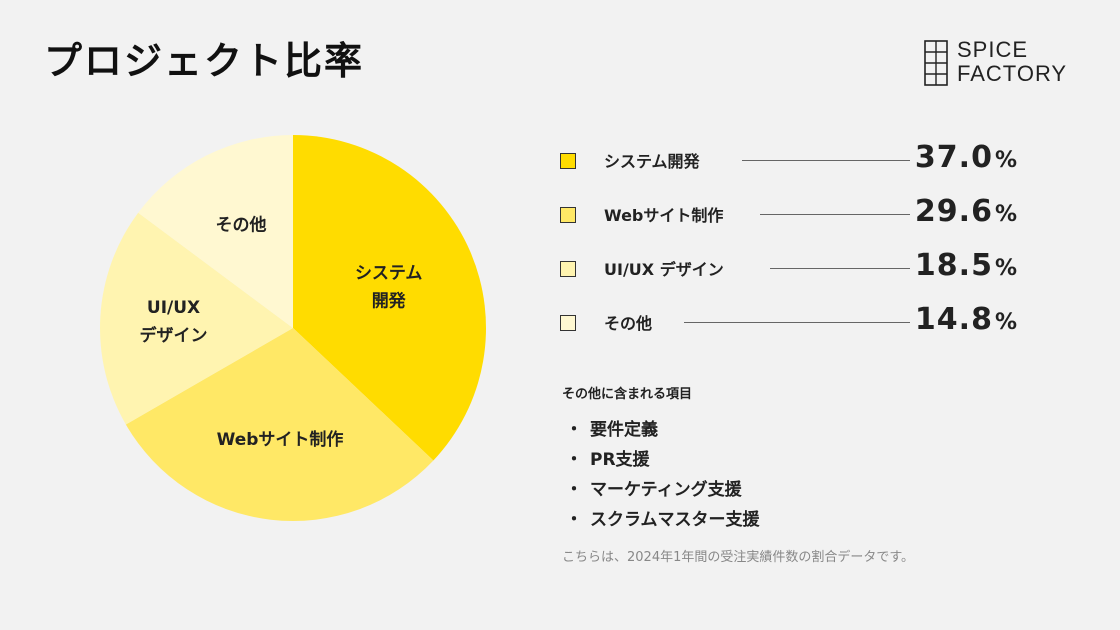 This screenshot has height=630, width=1120. What do you see at coordinates (389, 288) in the screenshot?
I see `pie-slice-label: システム開発` at bounding box center [389, 288].